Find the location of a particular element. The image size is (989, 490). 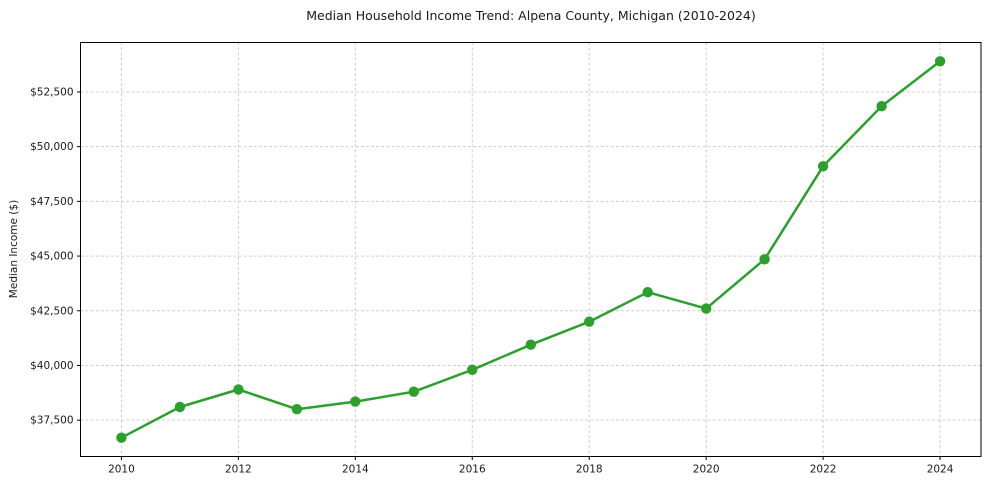

y-tick-label: $37,500 is located at coordinates (51, 421).